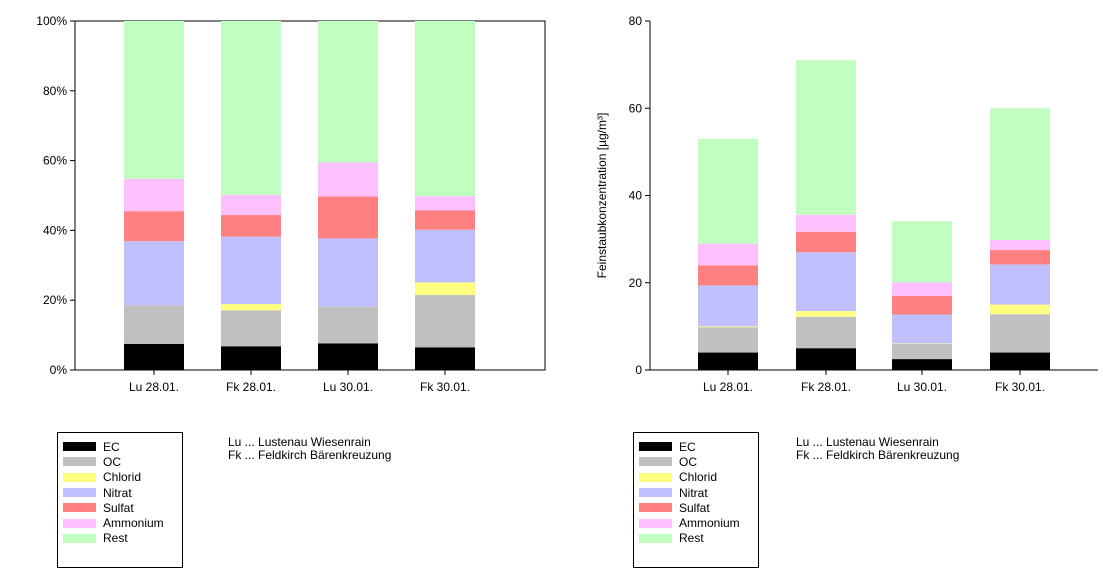 This screenshot has height=568, width=1103. Describe the element at coordinates (636, 108) in the screenshot. I see `y-tick-label: 60` at that location.